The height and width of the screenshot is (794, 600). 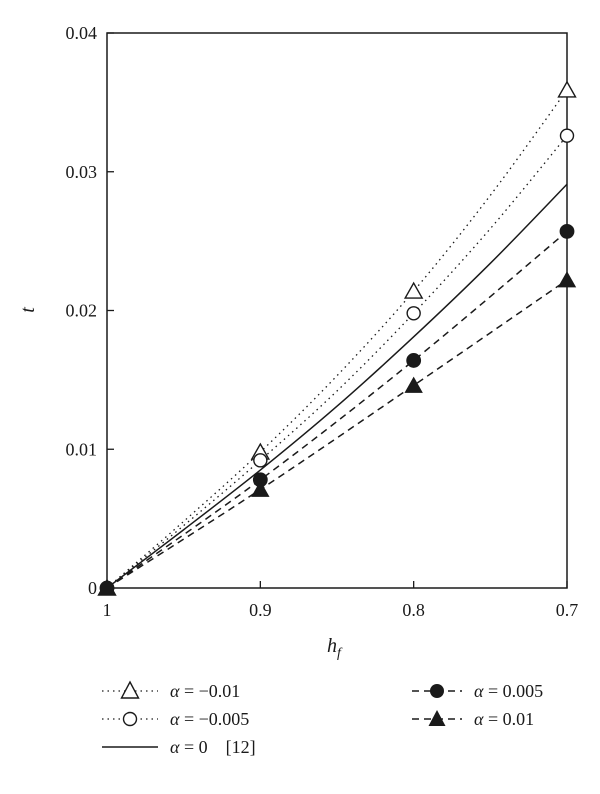 I want to click on legend-item-alpha-neg-0-005: α = −0.005, so click(x=174, y=719).